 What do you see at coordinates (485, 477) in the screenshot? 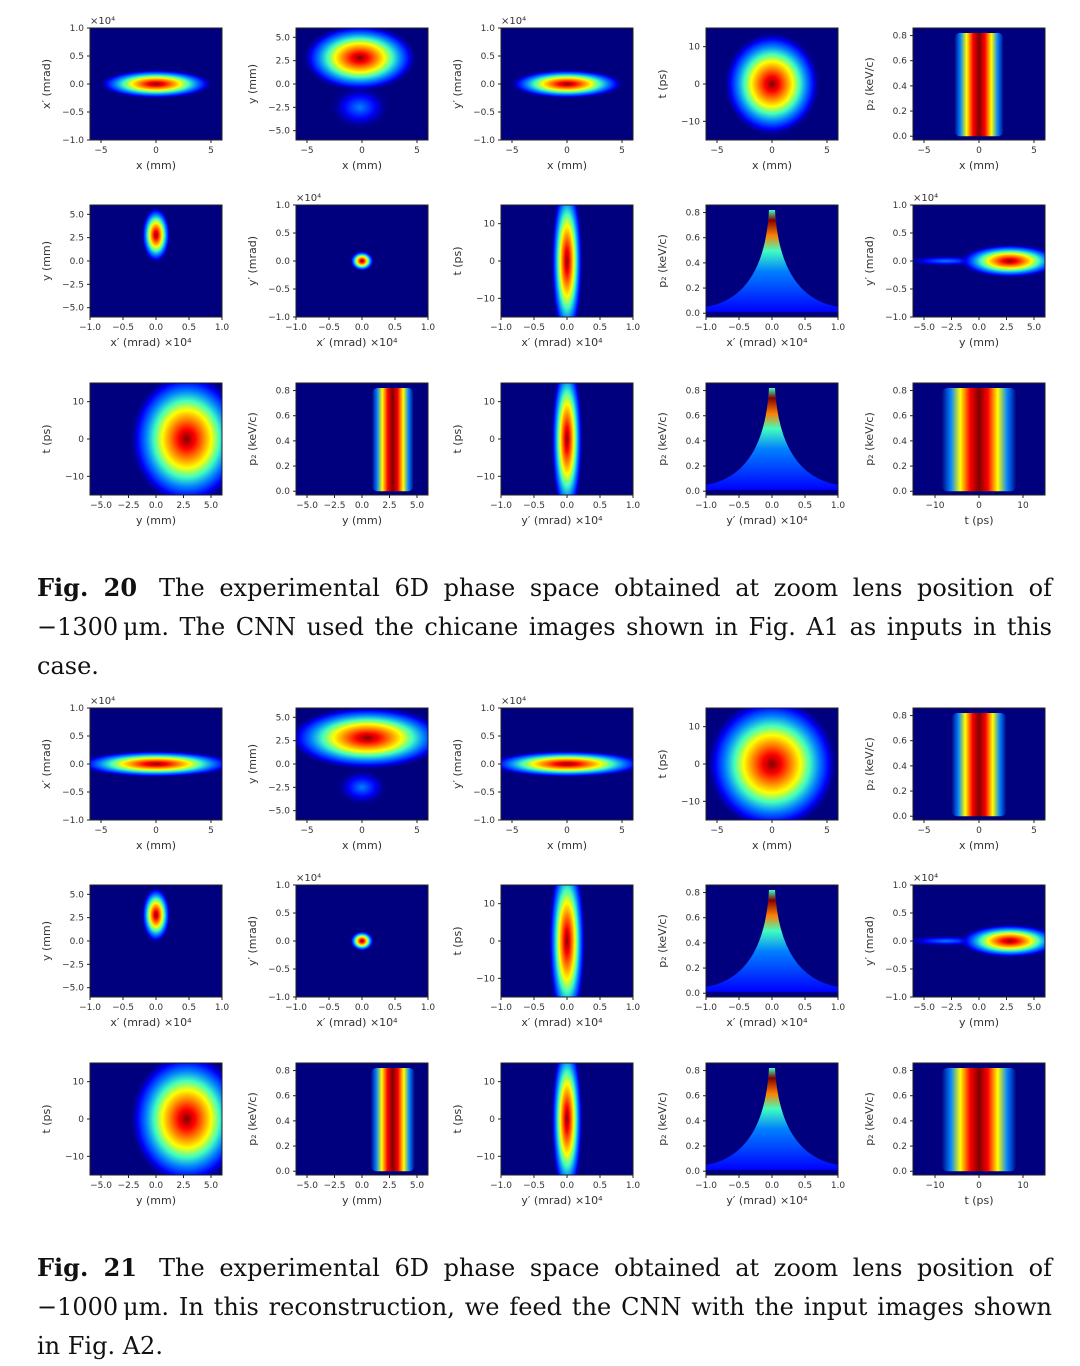
I see `y-tick-label: −10` at bounding box center [485, 477].